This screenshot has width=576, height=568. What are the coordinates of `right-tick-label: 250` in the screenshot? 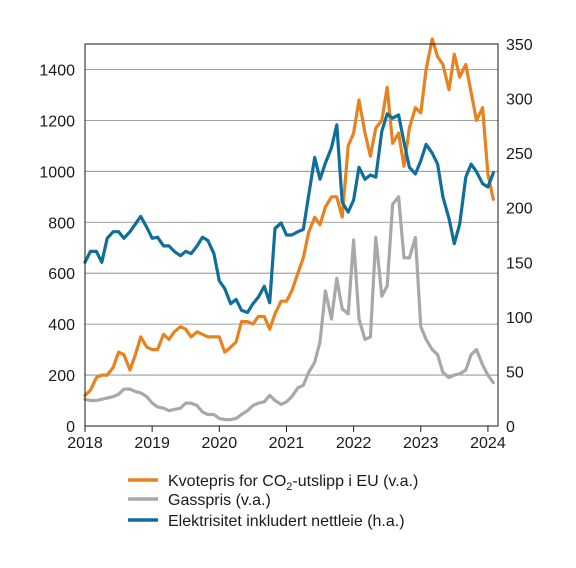 It's located at (519, 154).